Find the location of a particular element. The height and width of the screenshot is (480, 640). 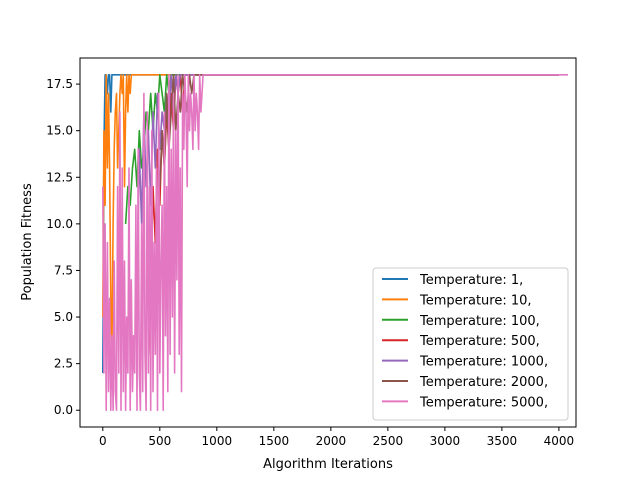

legend-label: Temperature: 100, is located at coordinates (479, 321).